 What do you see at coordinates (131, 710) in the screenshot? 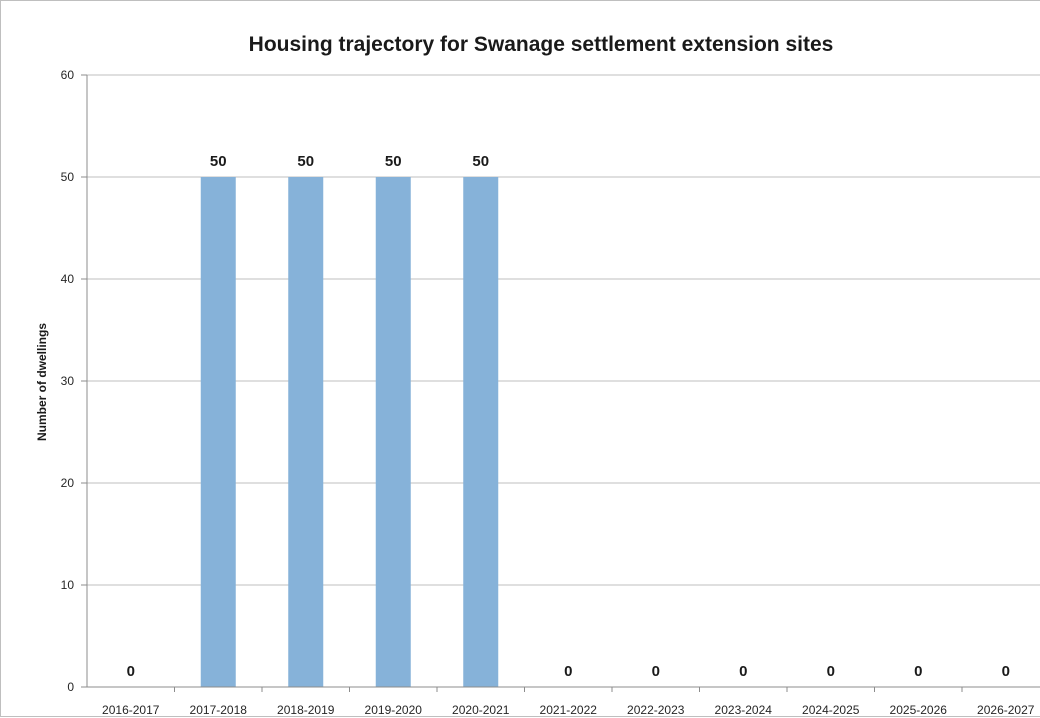
I see `x-tick-label: 2016-2017` at bounding box center [131, 710].